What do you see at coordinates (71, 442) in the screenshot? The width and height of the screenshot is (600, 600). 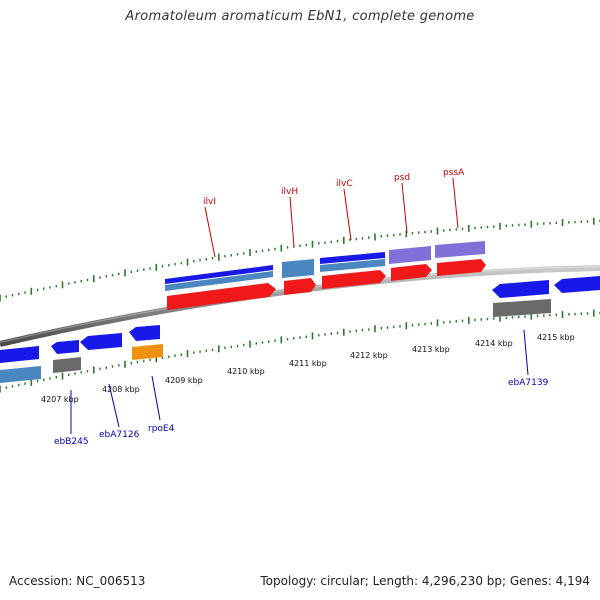 I see `label-ebB245: ebB245` at bounding box center [71, 442].